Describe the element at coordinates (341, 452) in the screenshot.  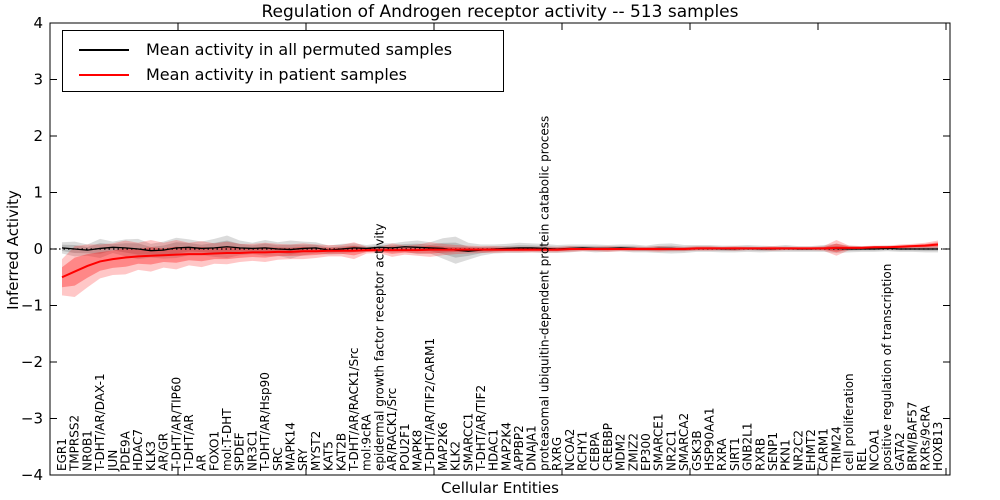
I see `category-label: KAT2B` at that location.